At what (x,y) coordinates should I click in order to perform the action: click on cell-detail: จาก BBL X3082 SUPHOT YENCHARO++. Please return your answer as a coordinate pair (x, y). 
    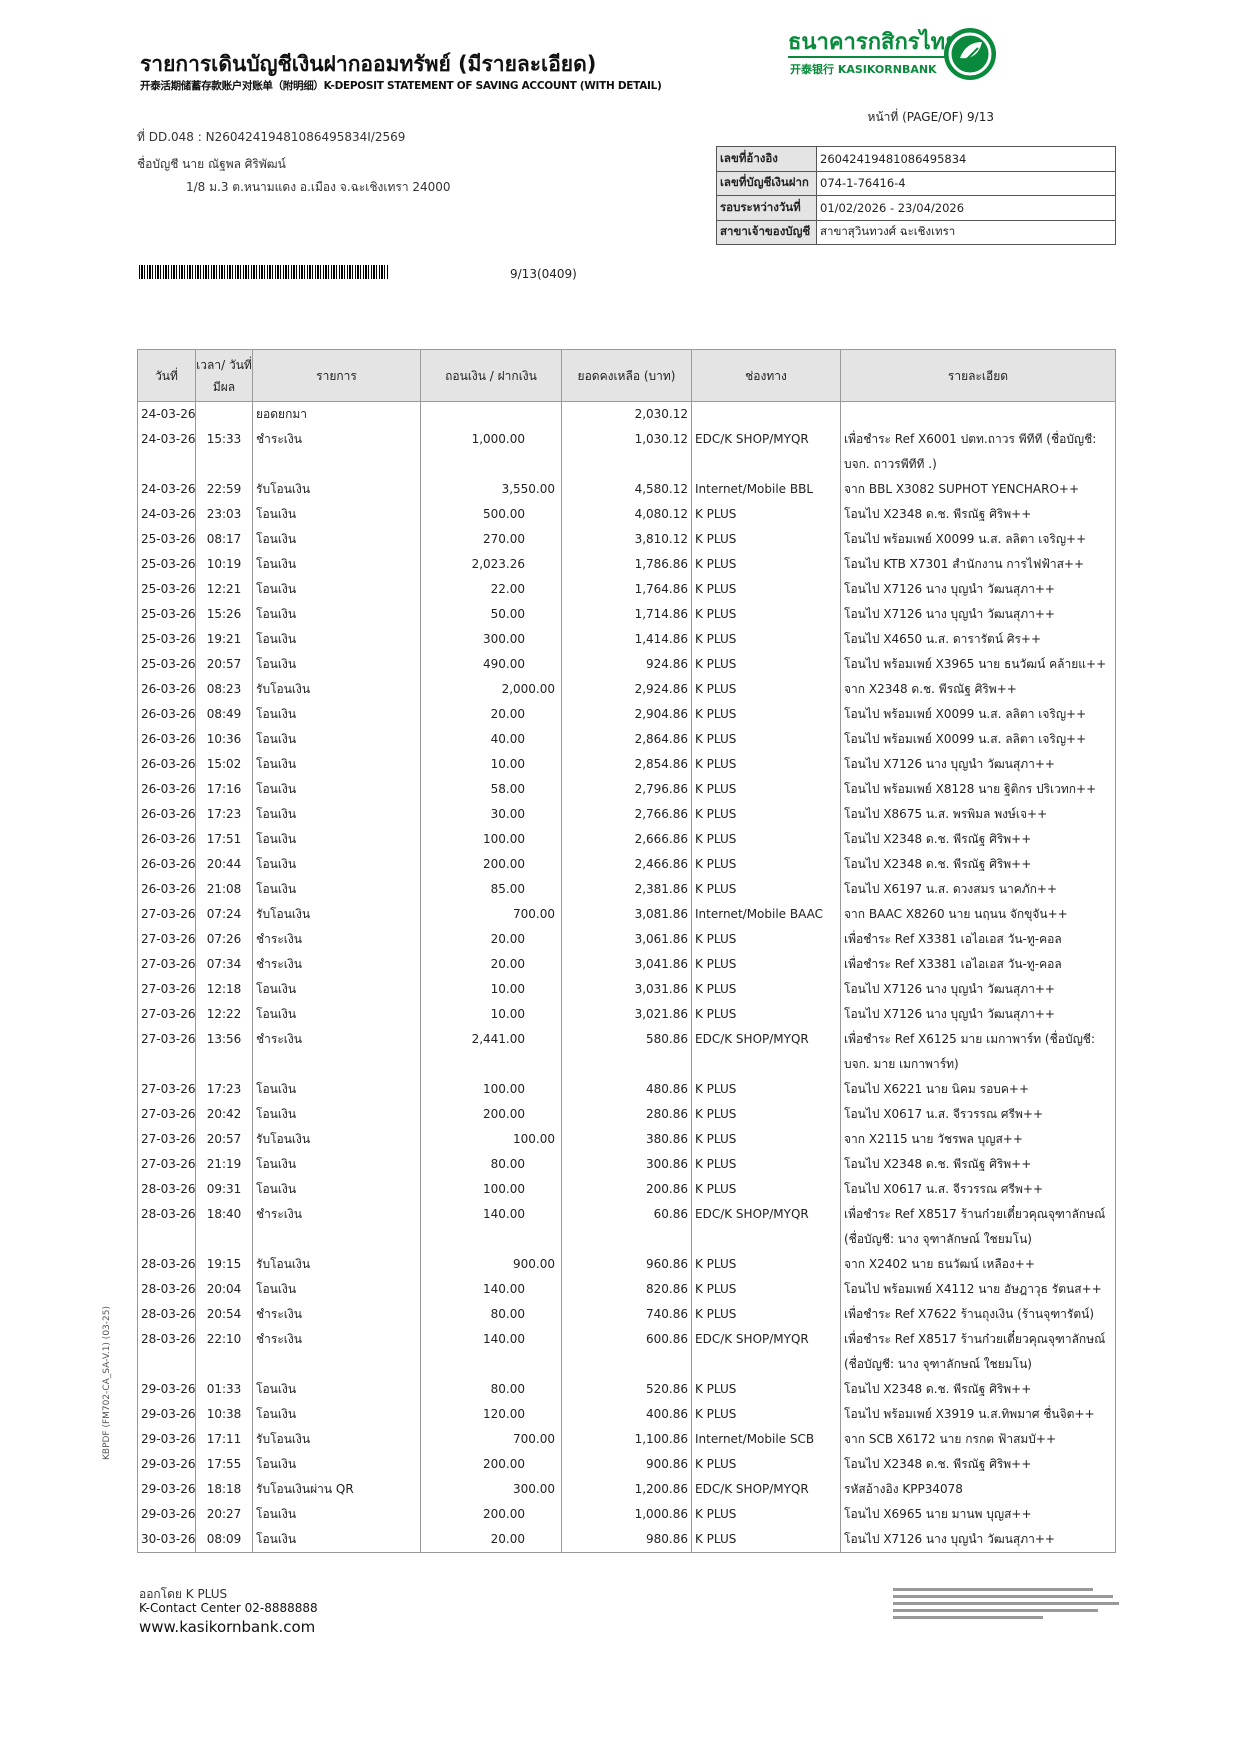
    Looking at the image, I should click on (978, 489).